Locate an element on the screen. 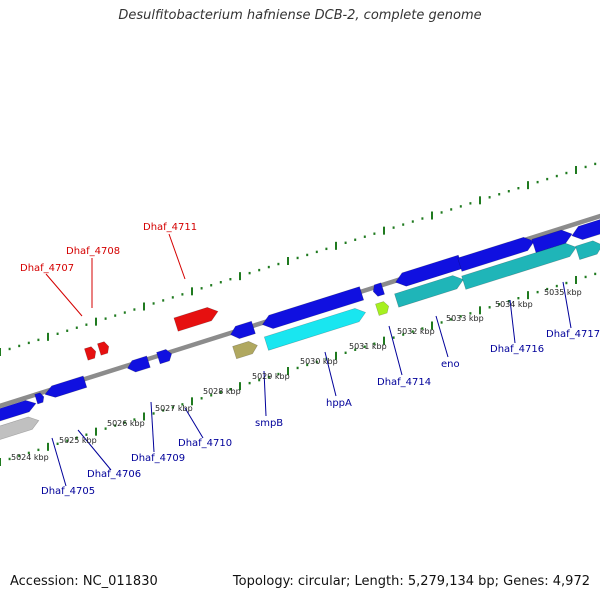 This screenshot has height=600, width=600. gene-label: Dhaf_4716 is located at coordinates (517, 349).